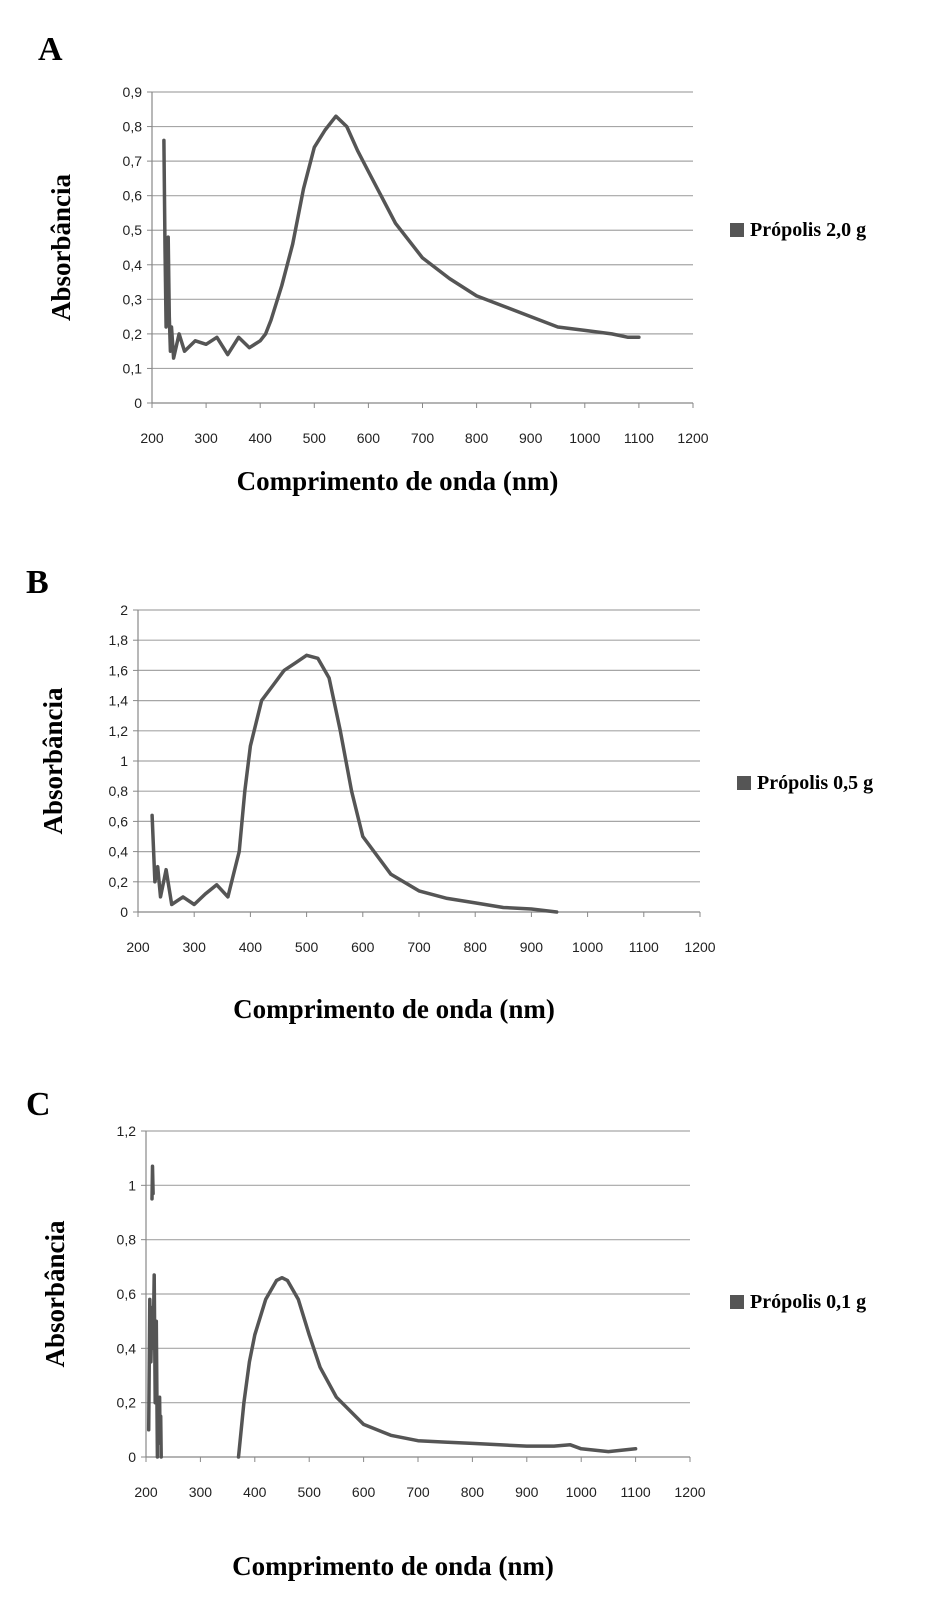 The height and width of the screenshot is (1598, 948). What do you see at coordinates (261, 438) in the screenshot?
I see `chart-a-x-tick-label: 400` at bounding box center [261, 438].